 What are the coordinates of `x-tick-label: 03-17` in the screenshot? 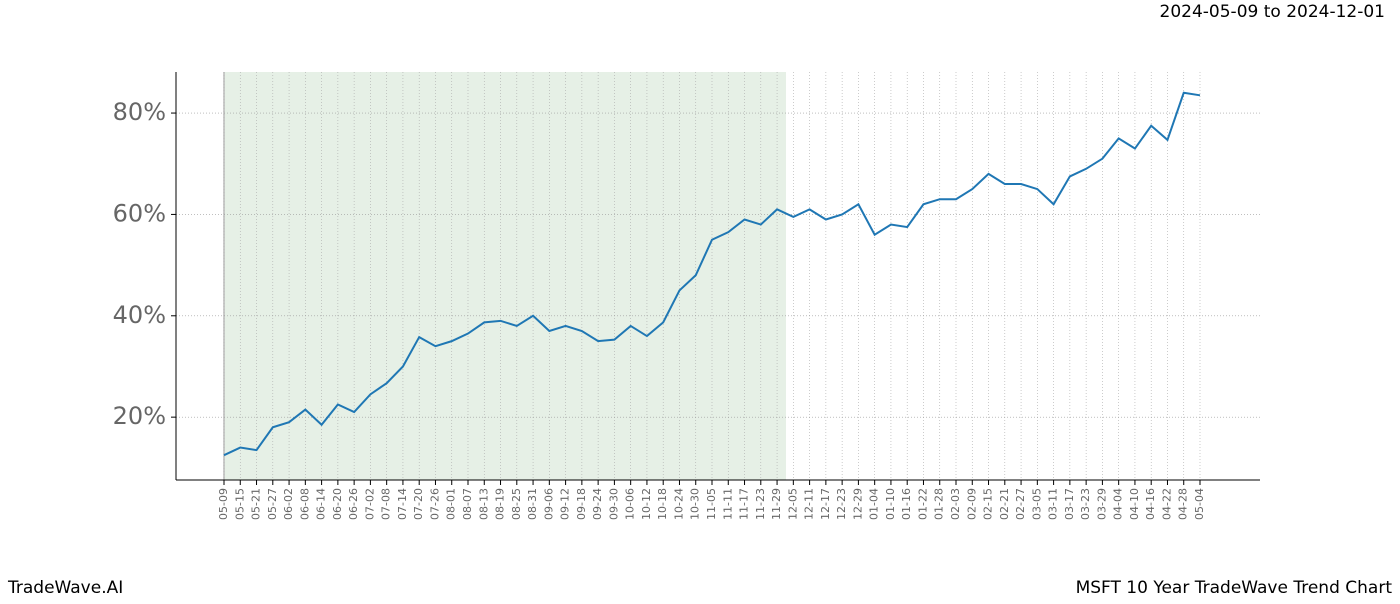 It's located at (1069, 504).